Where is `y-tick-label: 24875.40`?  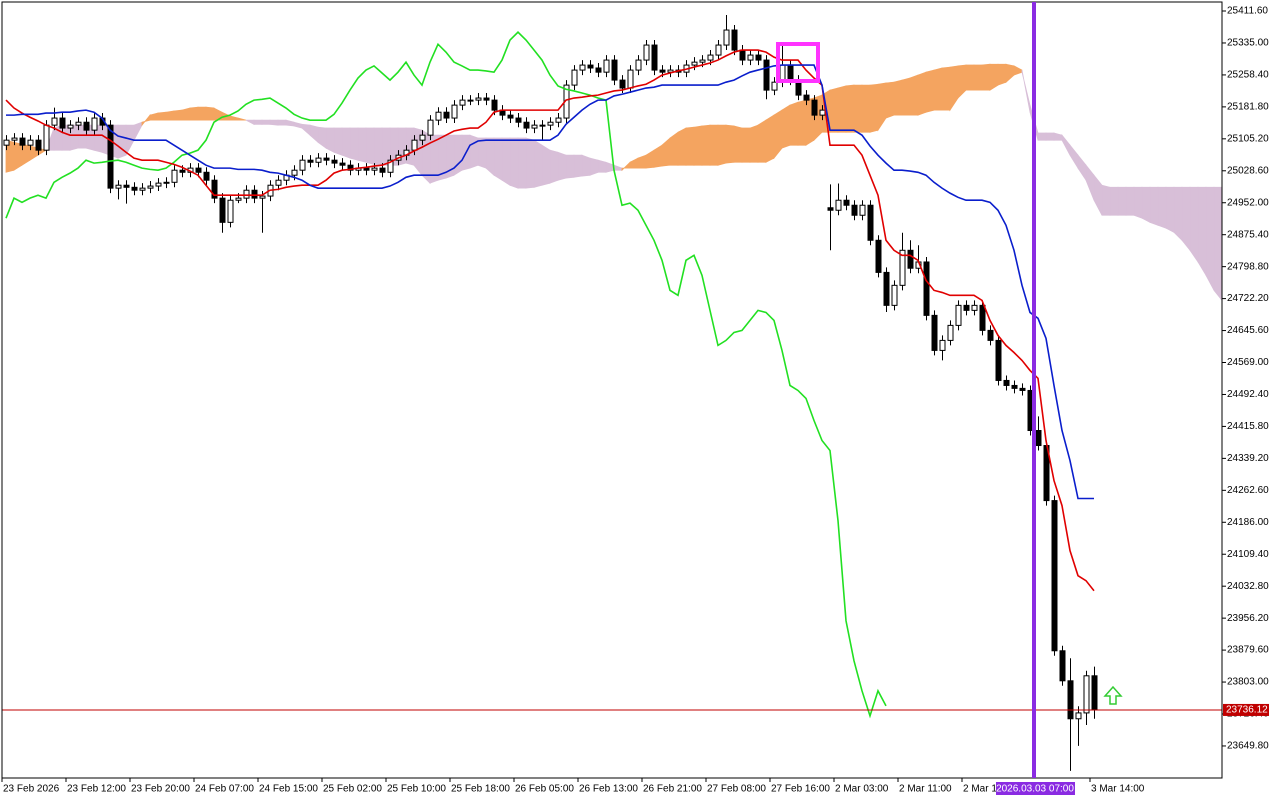 y-tick-label: 24875.40 is located at coordinates (1248, 234).